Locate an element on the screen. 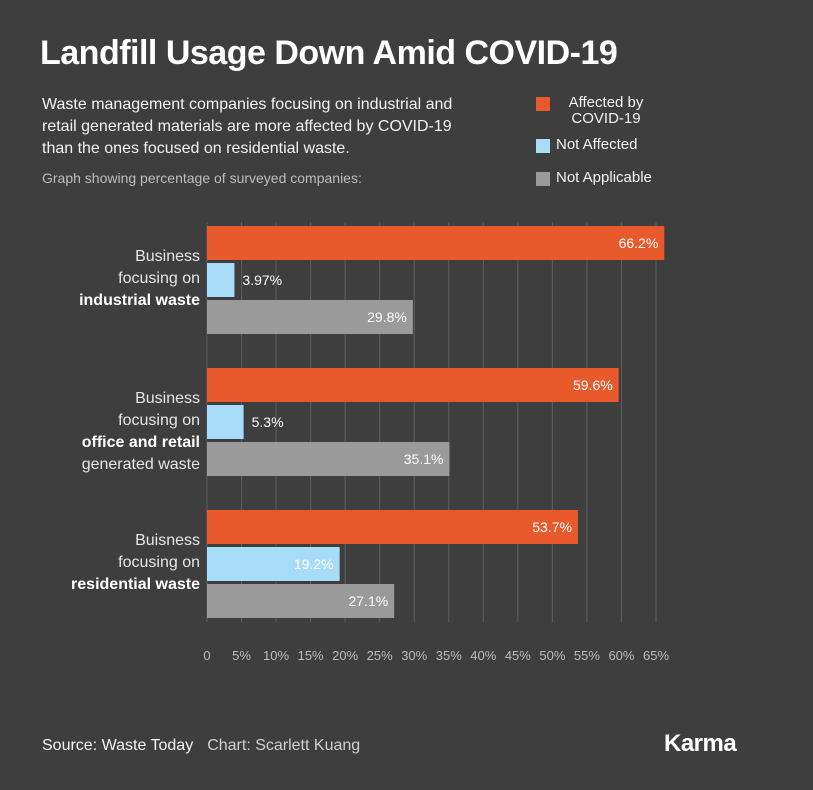 This screenshot has height=790, width=813. legend-label: Not Applicable is located at coordinates (604, 177).